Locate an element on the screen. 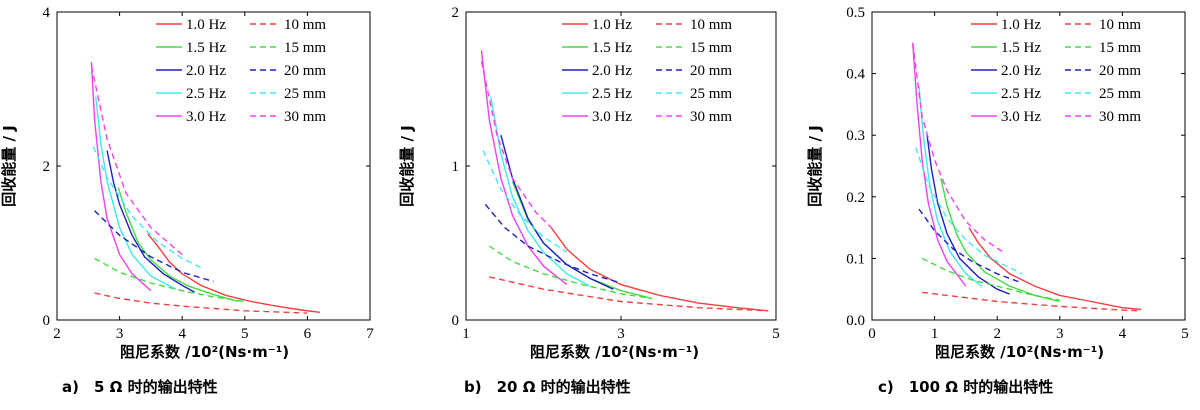  x-tick-label: 0 is located at coordinates (872, 334).